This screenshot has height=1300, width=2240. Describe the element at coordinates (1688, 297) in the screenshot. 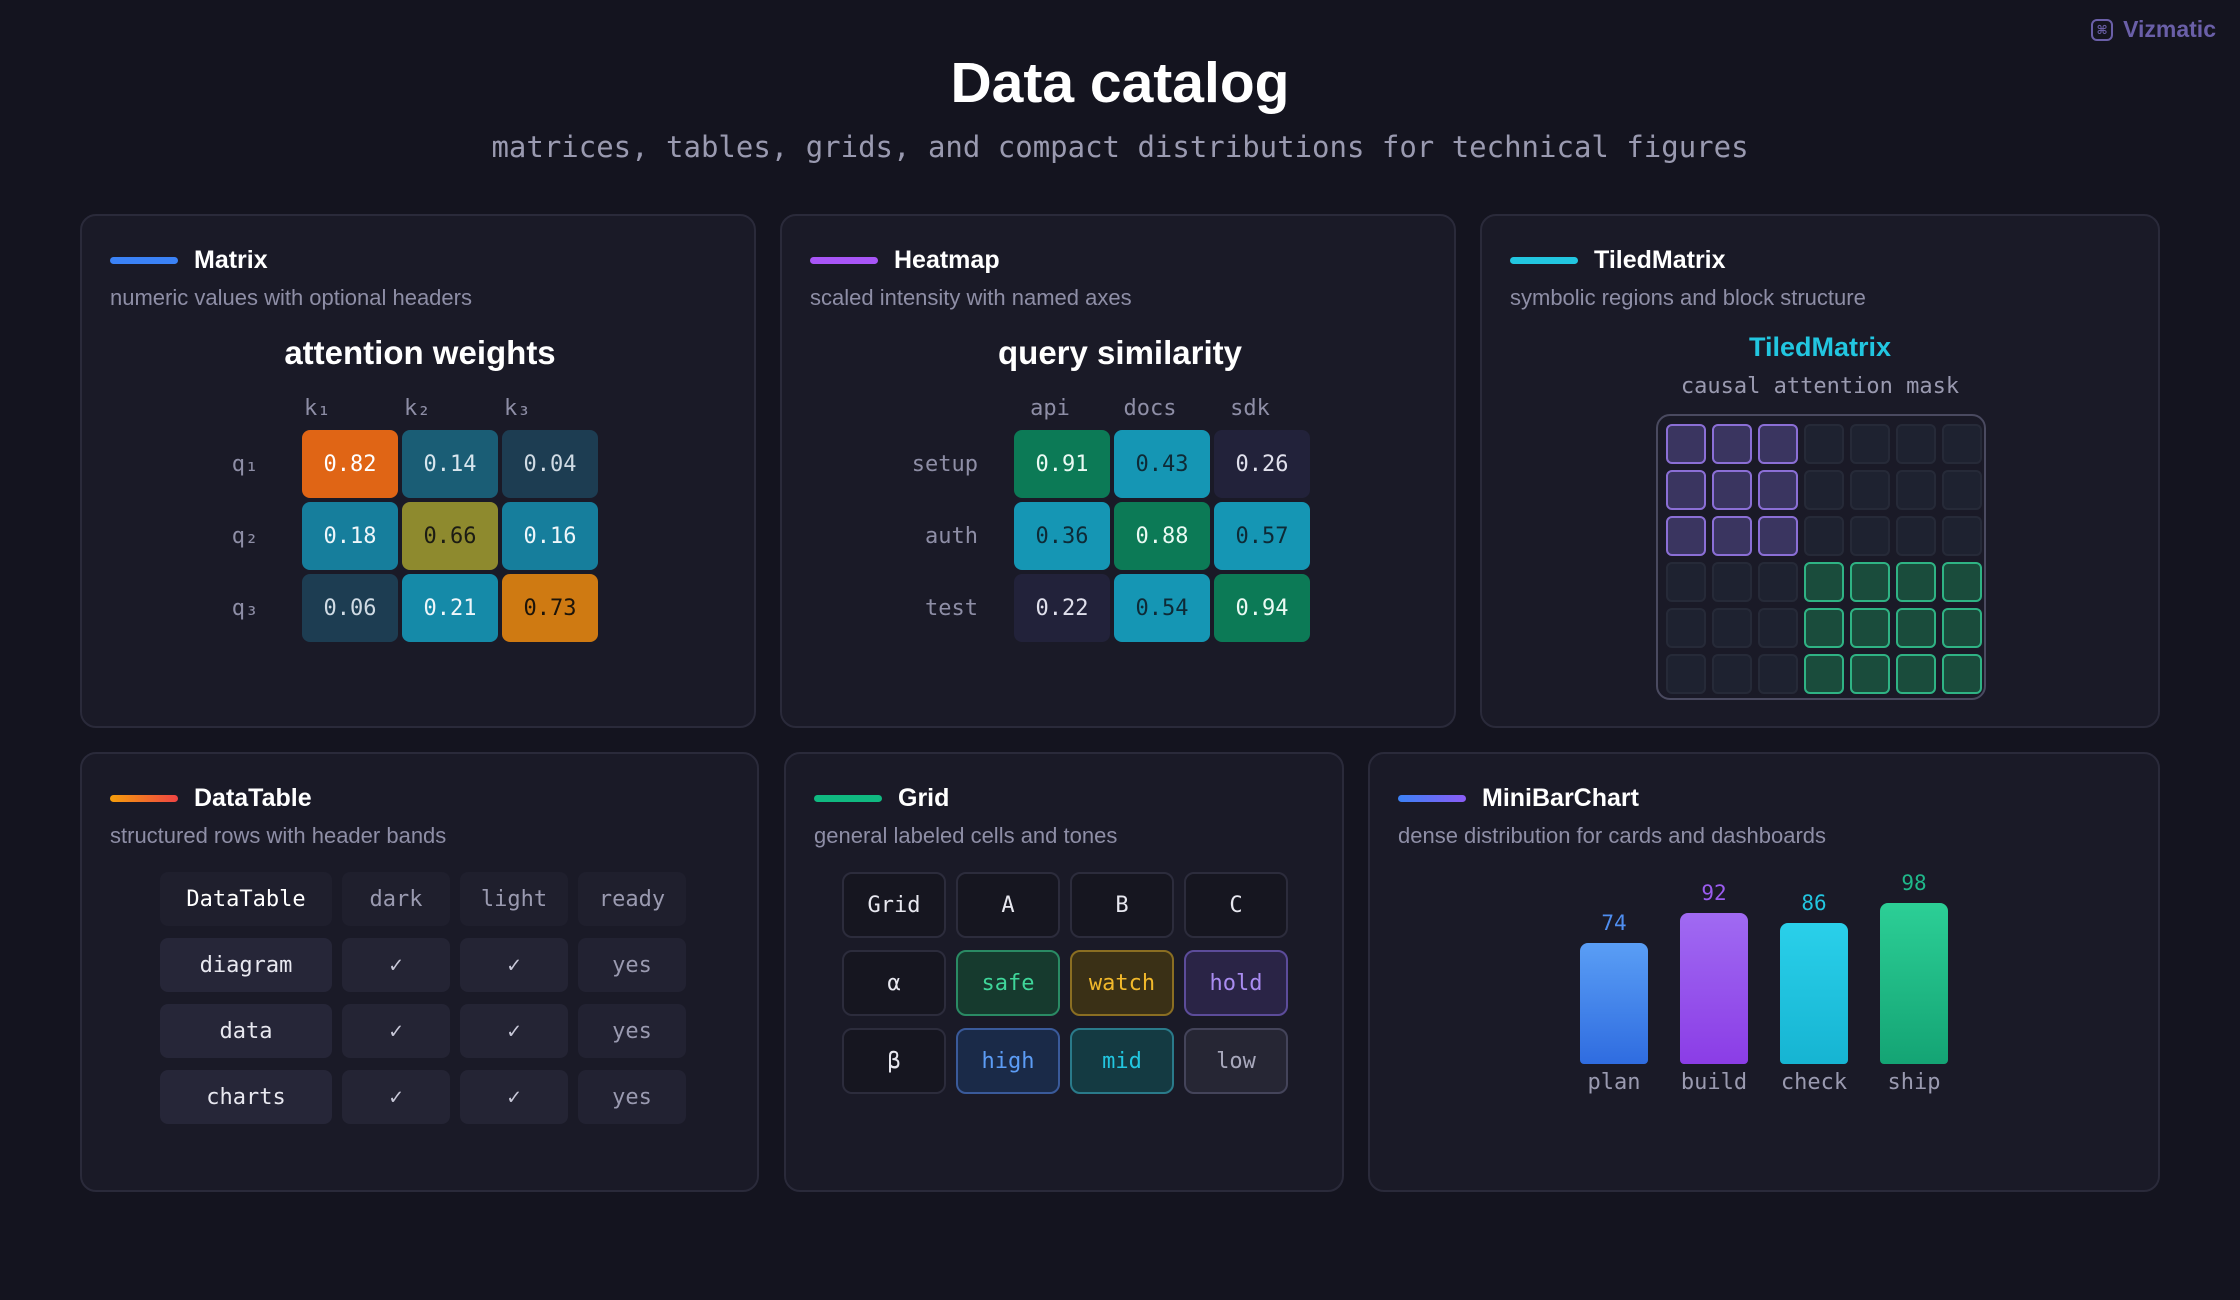

I see `card-description: symbolic regions and block structure` at that location.